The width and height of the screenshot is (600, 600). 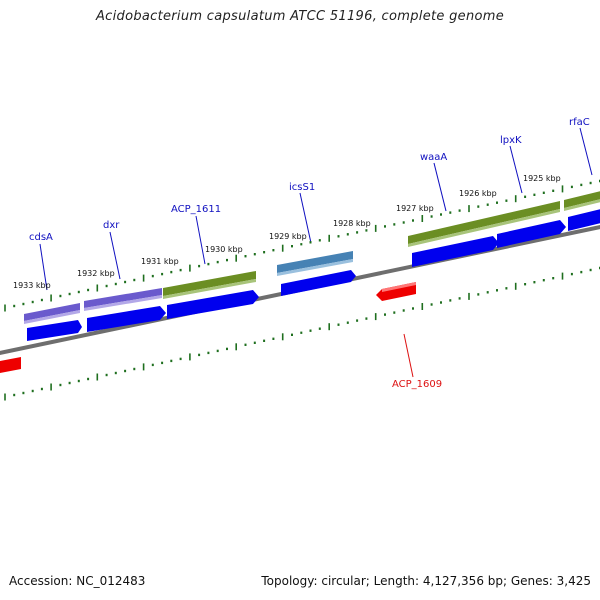 I want to click on kbp-label-1930: 1930 kbp, so click(x=224, y=249).